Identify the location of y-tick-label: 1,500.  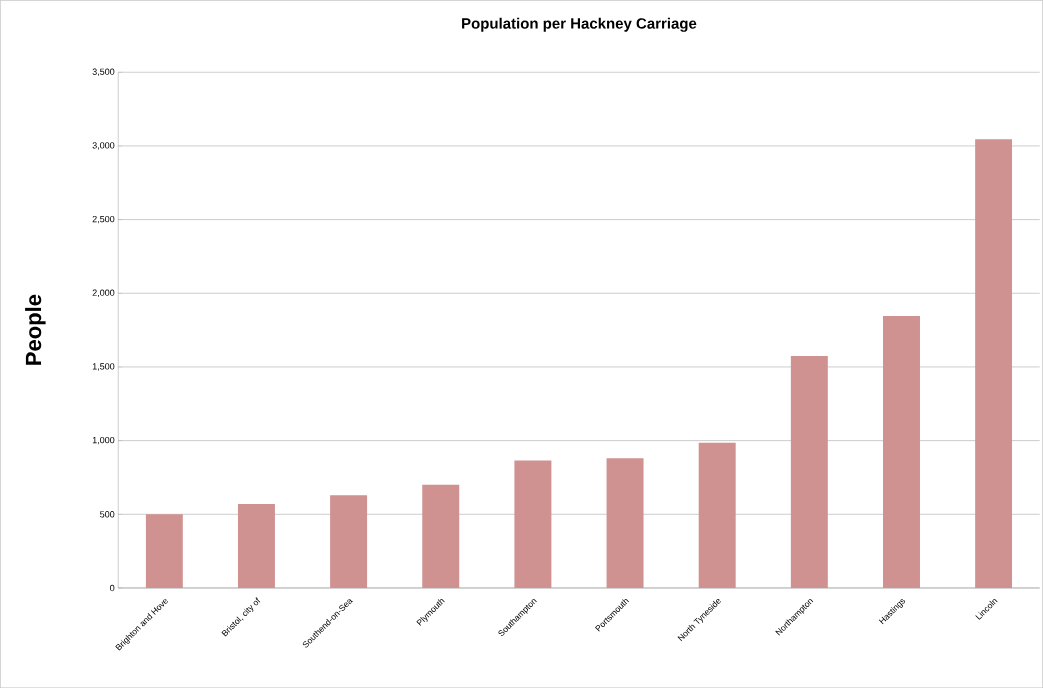
(103, 367).